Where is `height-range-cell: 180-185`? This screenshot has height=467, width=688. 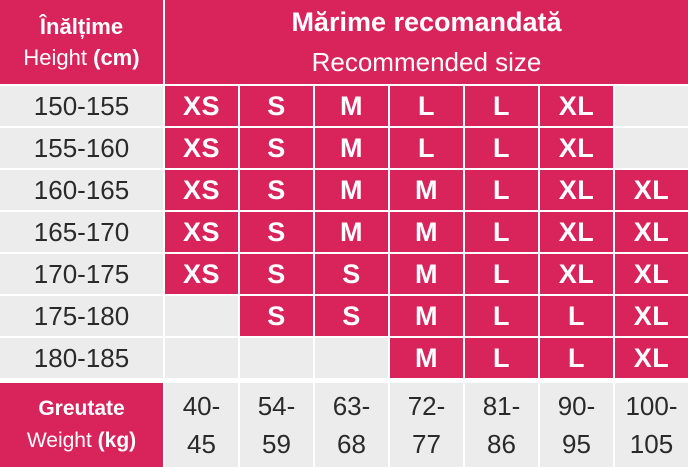
height-range-cell: 180-185 is located at coordinates (81, 358).